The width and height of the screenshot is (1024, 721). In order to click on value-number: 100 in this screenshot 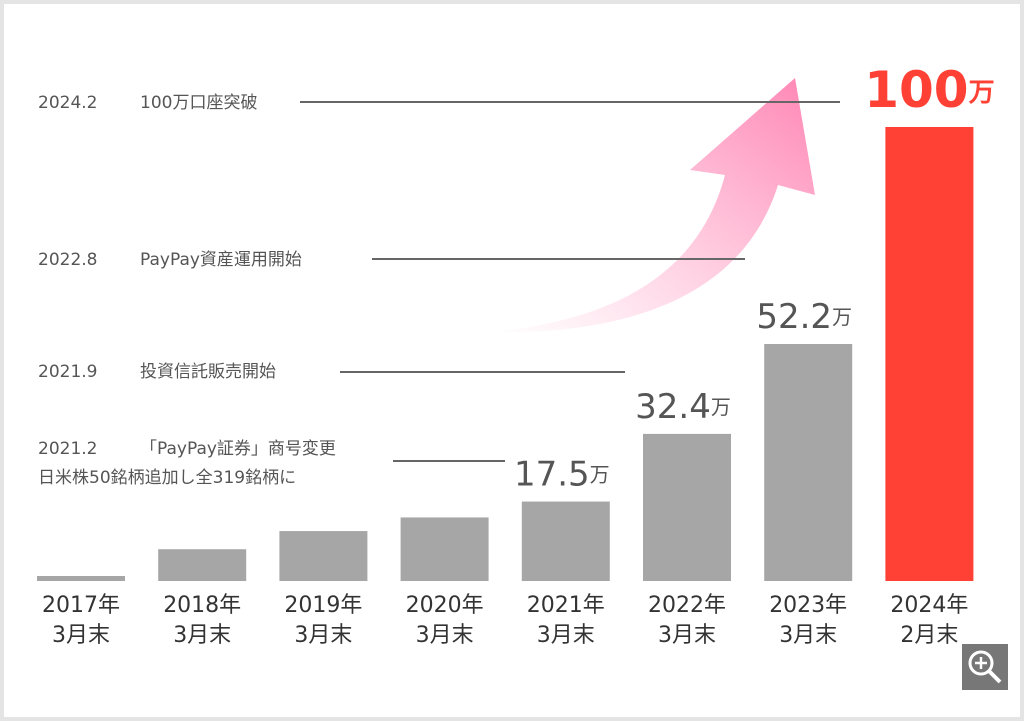, I will do `click(916, 90)`.